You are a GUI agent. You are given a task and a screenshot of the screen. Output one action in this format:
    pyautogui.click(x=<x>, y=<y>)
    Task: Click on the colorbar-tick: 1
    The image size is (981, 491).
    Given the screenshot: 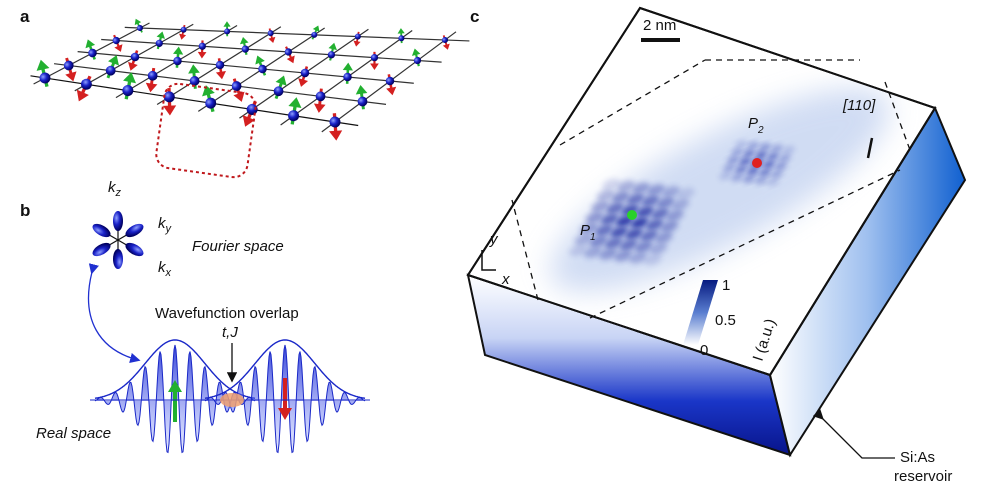 What is the action you would take?
    pyautogui.click(x=726, y=285)
    